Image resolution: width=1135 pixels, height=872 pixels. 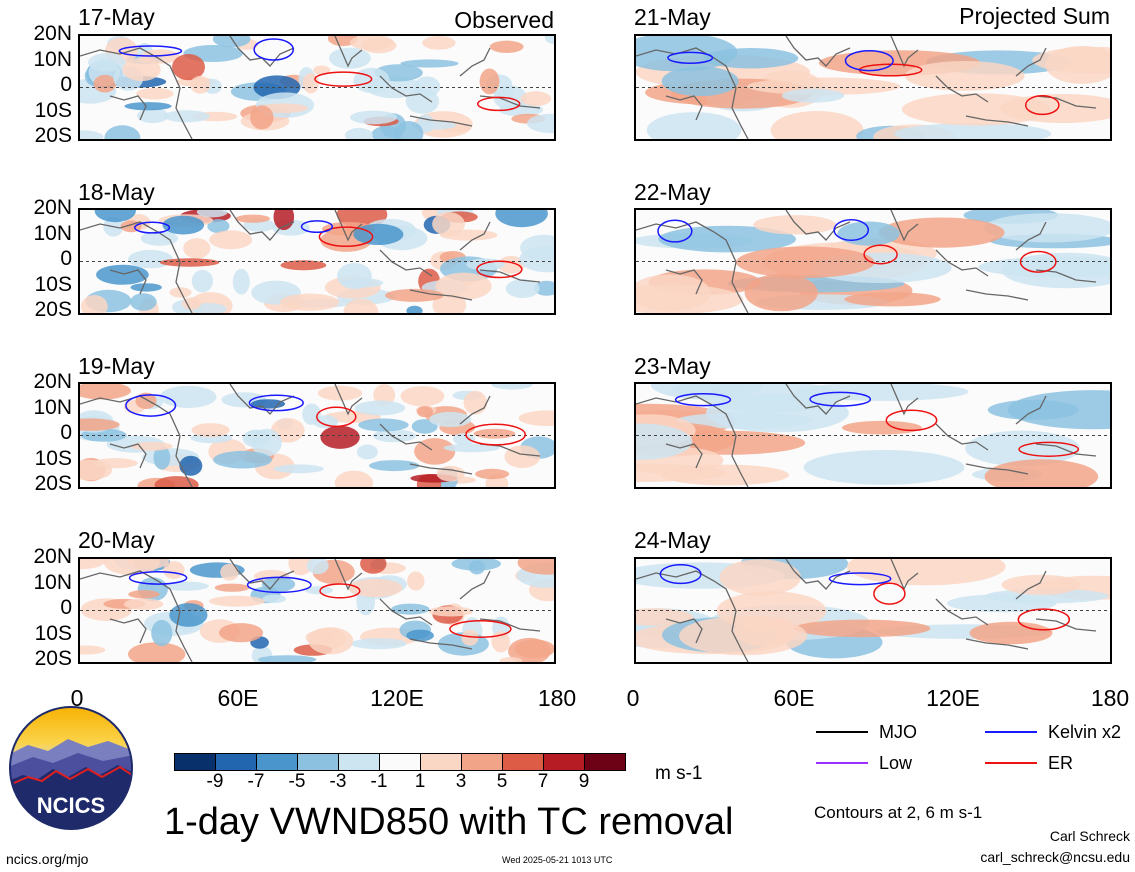 What do you see at coordinates (317, 261) in the screenshot?
I see `map-panel-observed-18-may` at bounding box center [317, 261].